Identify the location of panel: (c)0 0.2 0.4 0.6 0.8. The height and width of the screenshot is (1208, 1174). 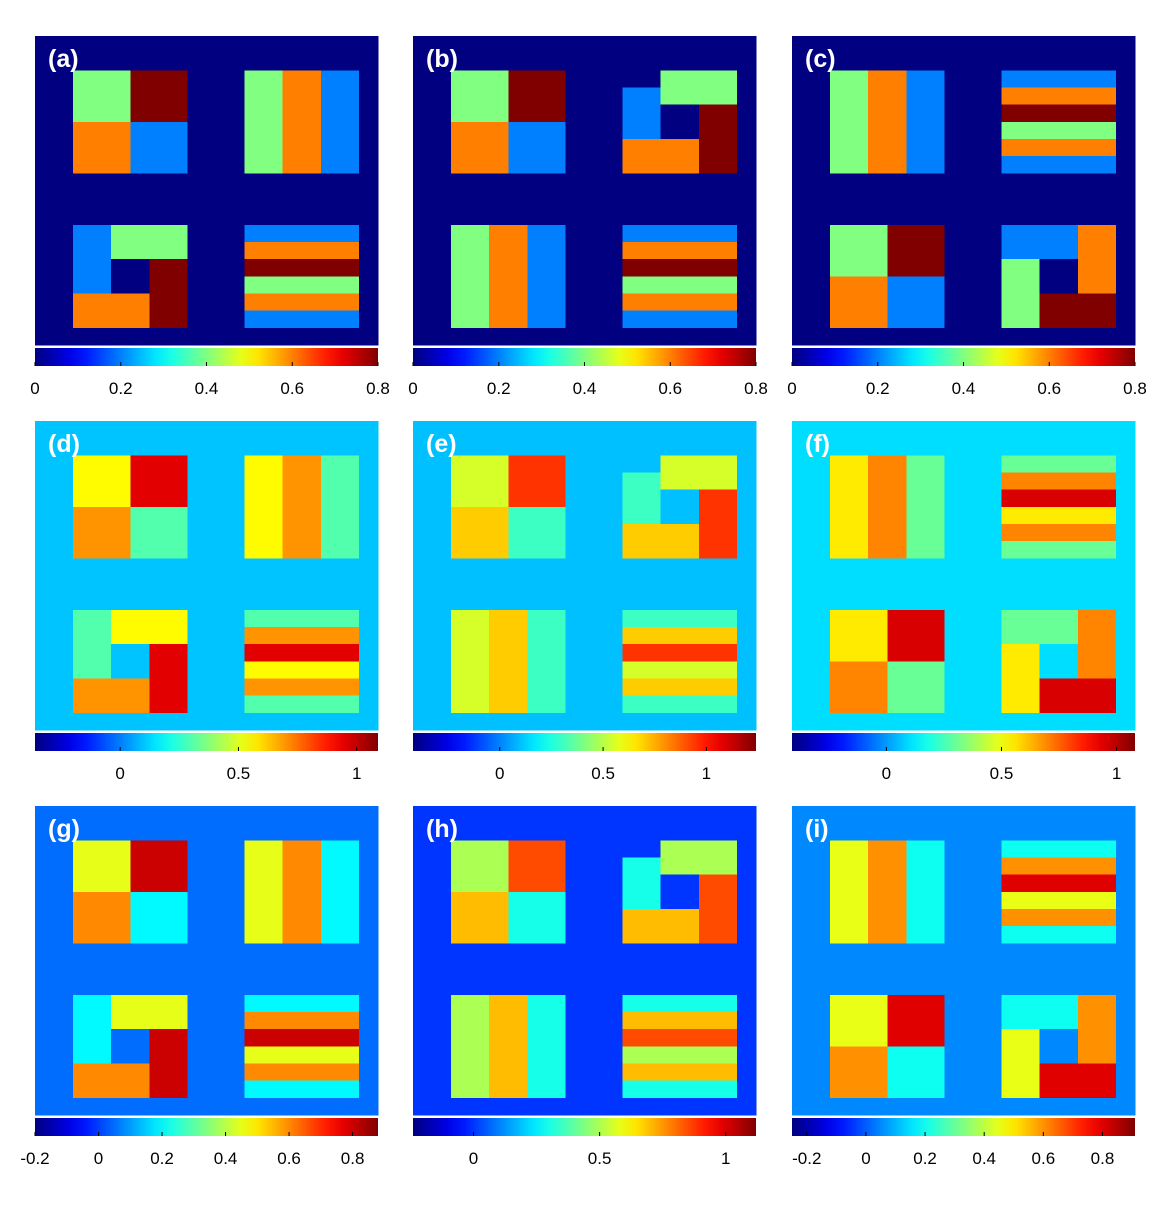
(967, 217).